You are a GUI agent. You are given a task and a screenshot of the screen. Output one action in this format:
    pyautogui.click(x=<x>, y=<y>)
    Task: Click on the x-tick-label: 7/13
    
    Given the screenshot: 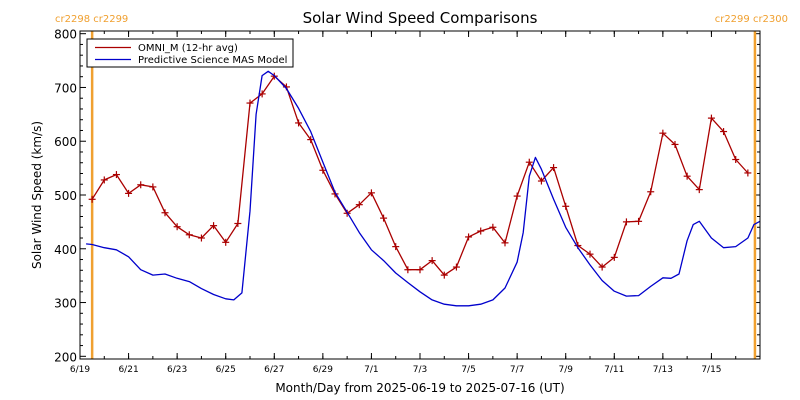 What is the action you would take?
    pyautogui.click(x=663, y=370)
    